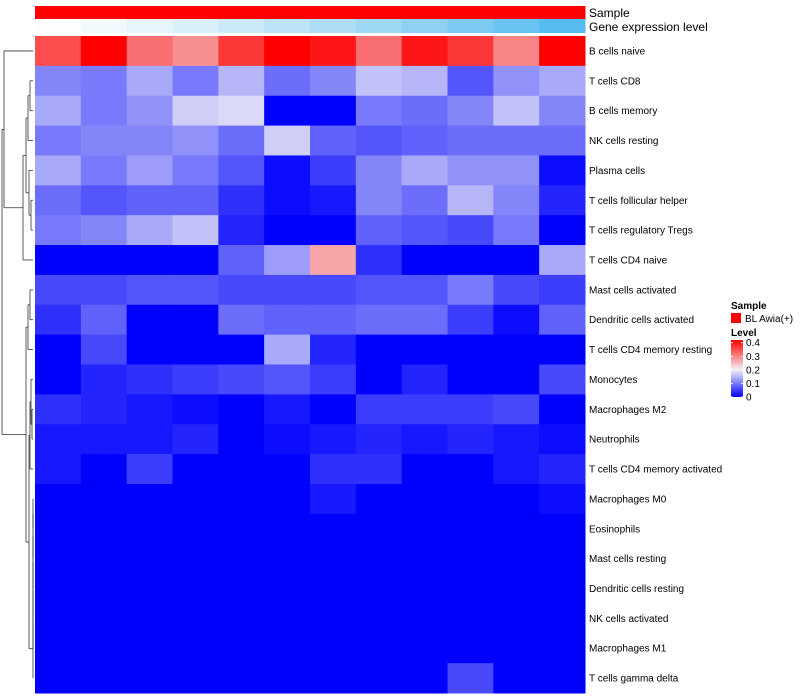 Image resolution: width=800 pixels, height=700 pixels. I want to click on legend-level-colorbar, so click(737, 368).